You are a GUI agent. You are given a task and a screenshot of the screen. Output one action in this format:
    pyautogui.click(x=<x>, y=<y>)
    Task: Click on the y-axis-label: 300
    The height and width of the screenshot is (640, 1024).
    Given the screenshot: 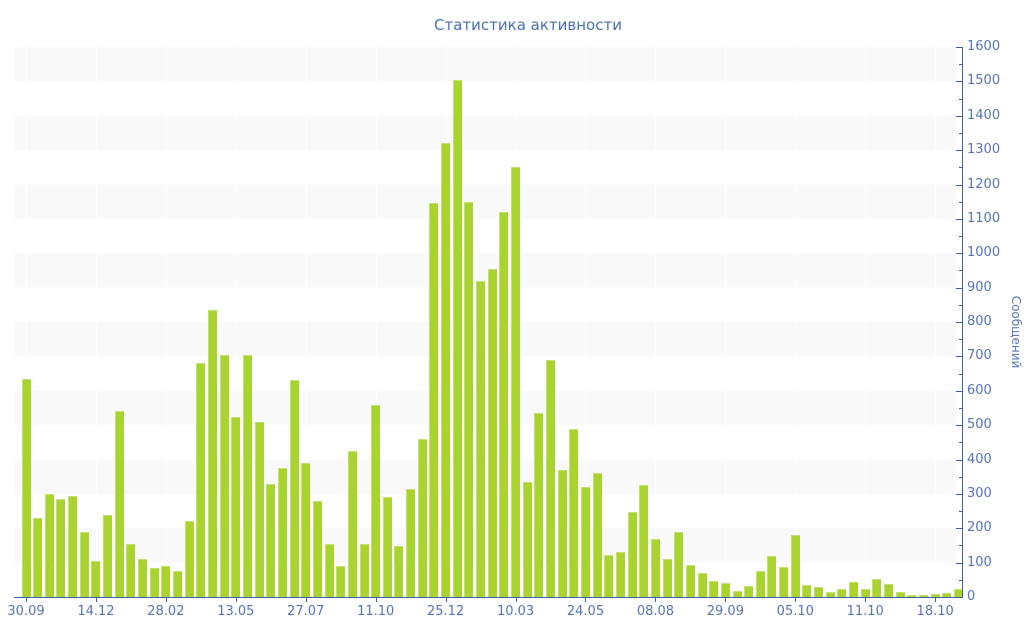 What is the action you would take?
    pyautogui.click(x=979, y=493)
    